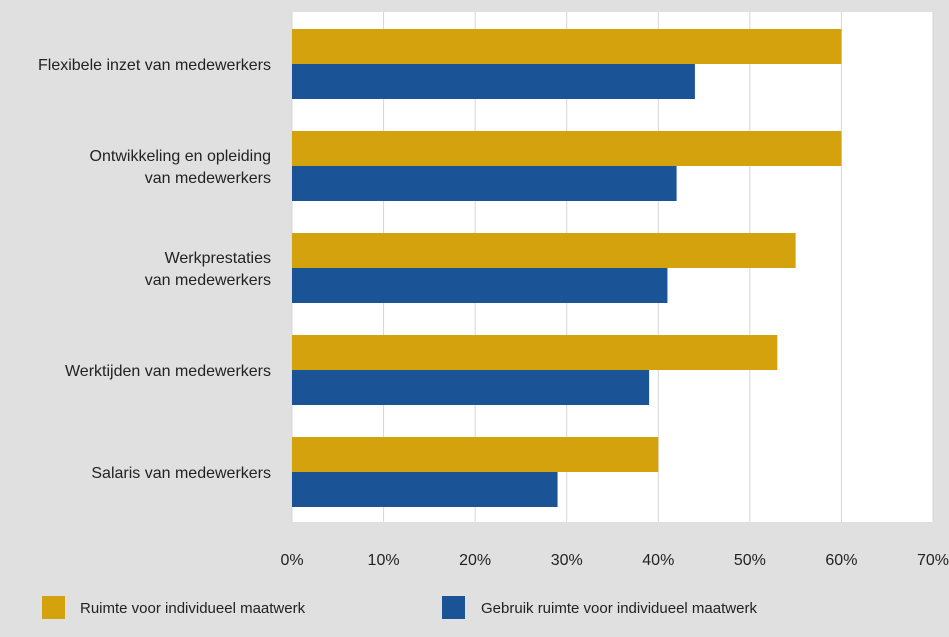  I want to click on x-tick-label: 50%, so click(750, 560).